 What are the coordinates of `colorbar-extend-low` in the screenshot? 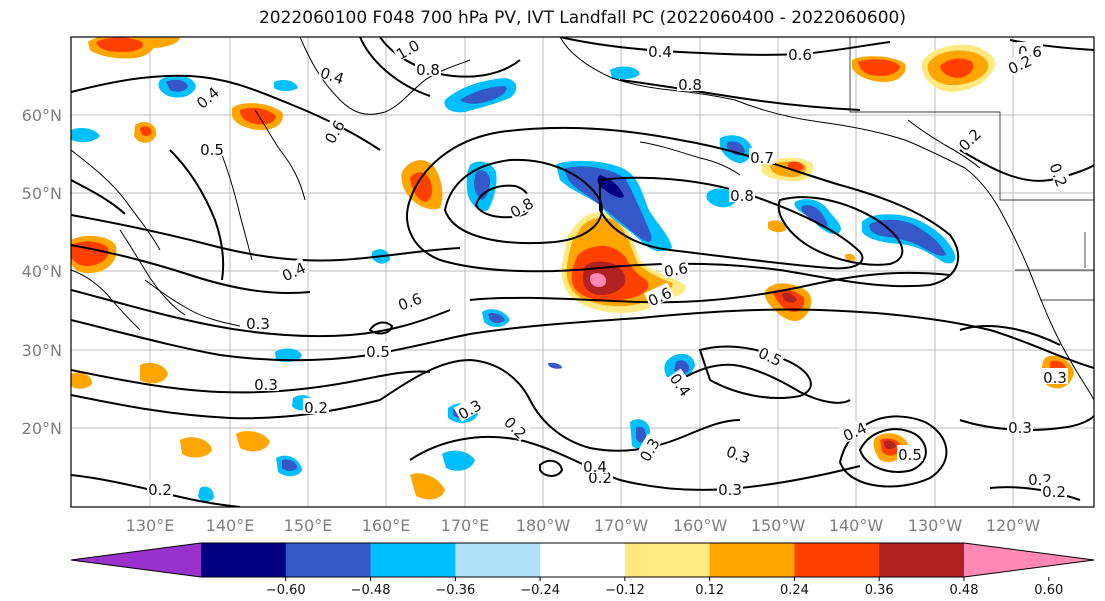 It's located at (136, 560).